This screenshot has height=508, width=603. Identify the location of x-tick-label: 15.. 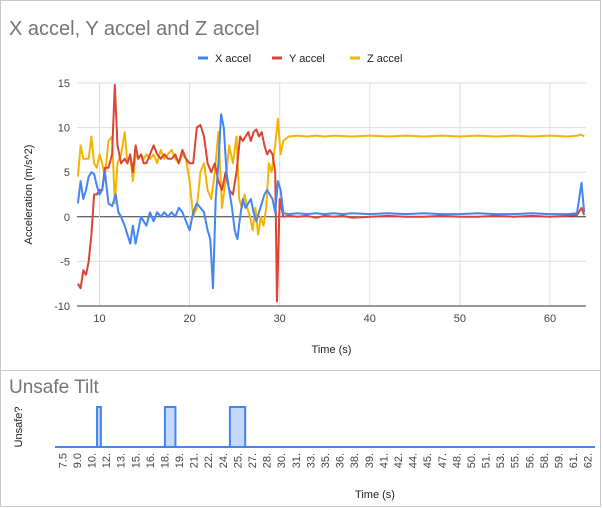
(136, 460).